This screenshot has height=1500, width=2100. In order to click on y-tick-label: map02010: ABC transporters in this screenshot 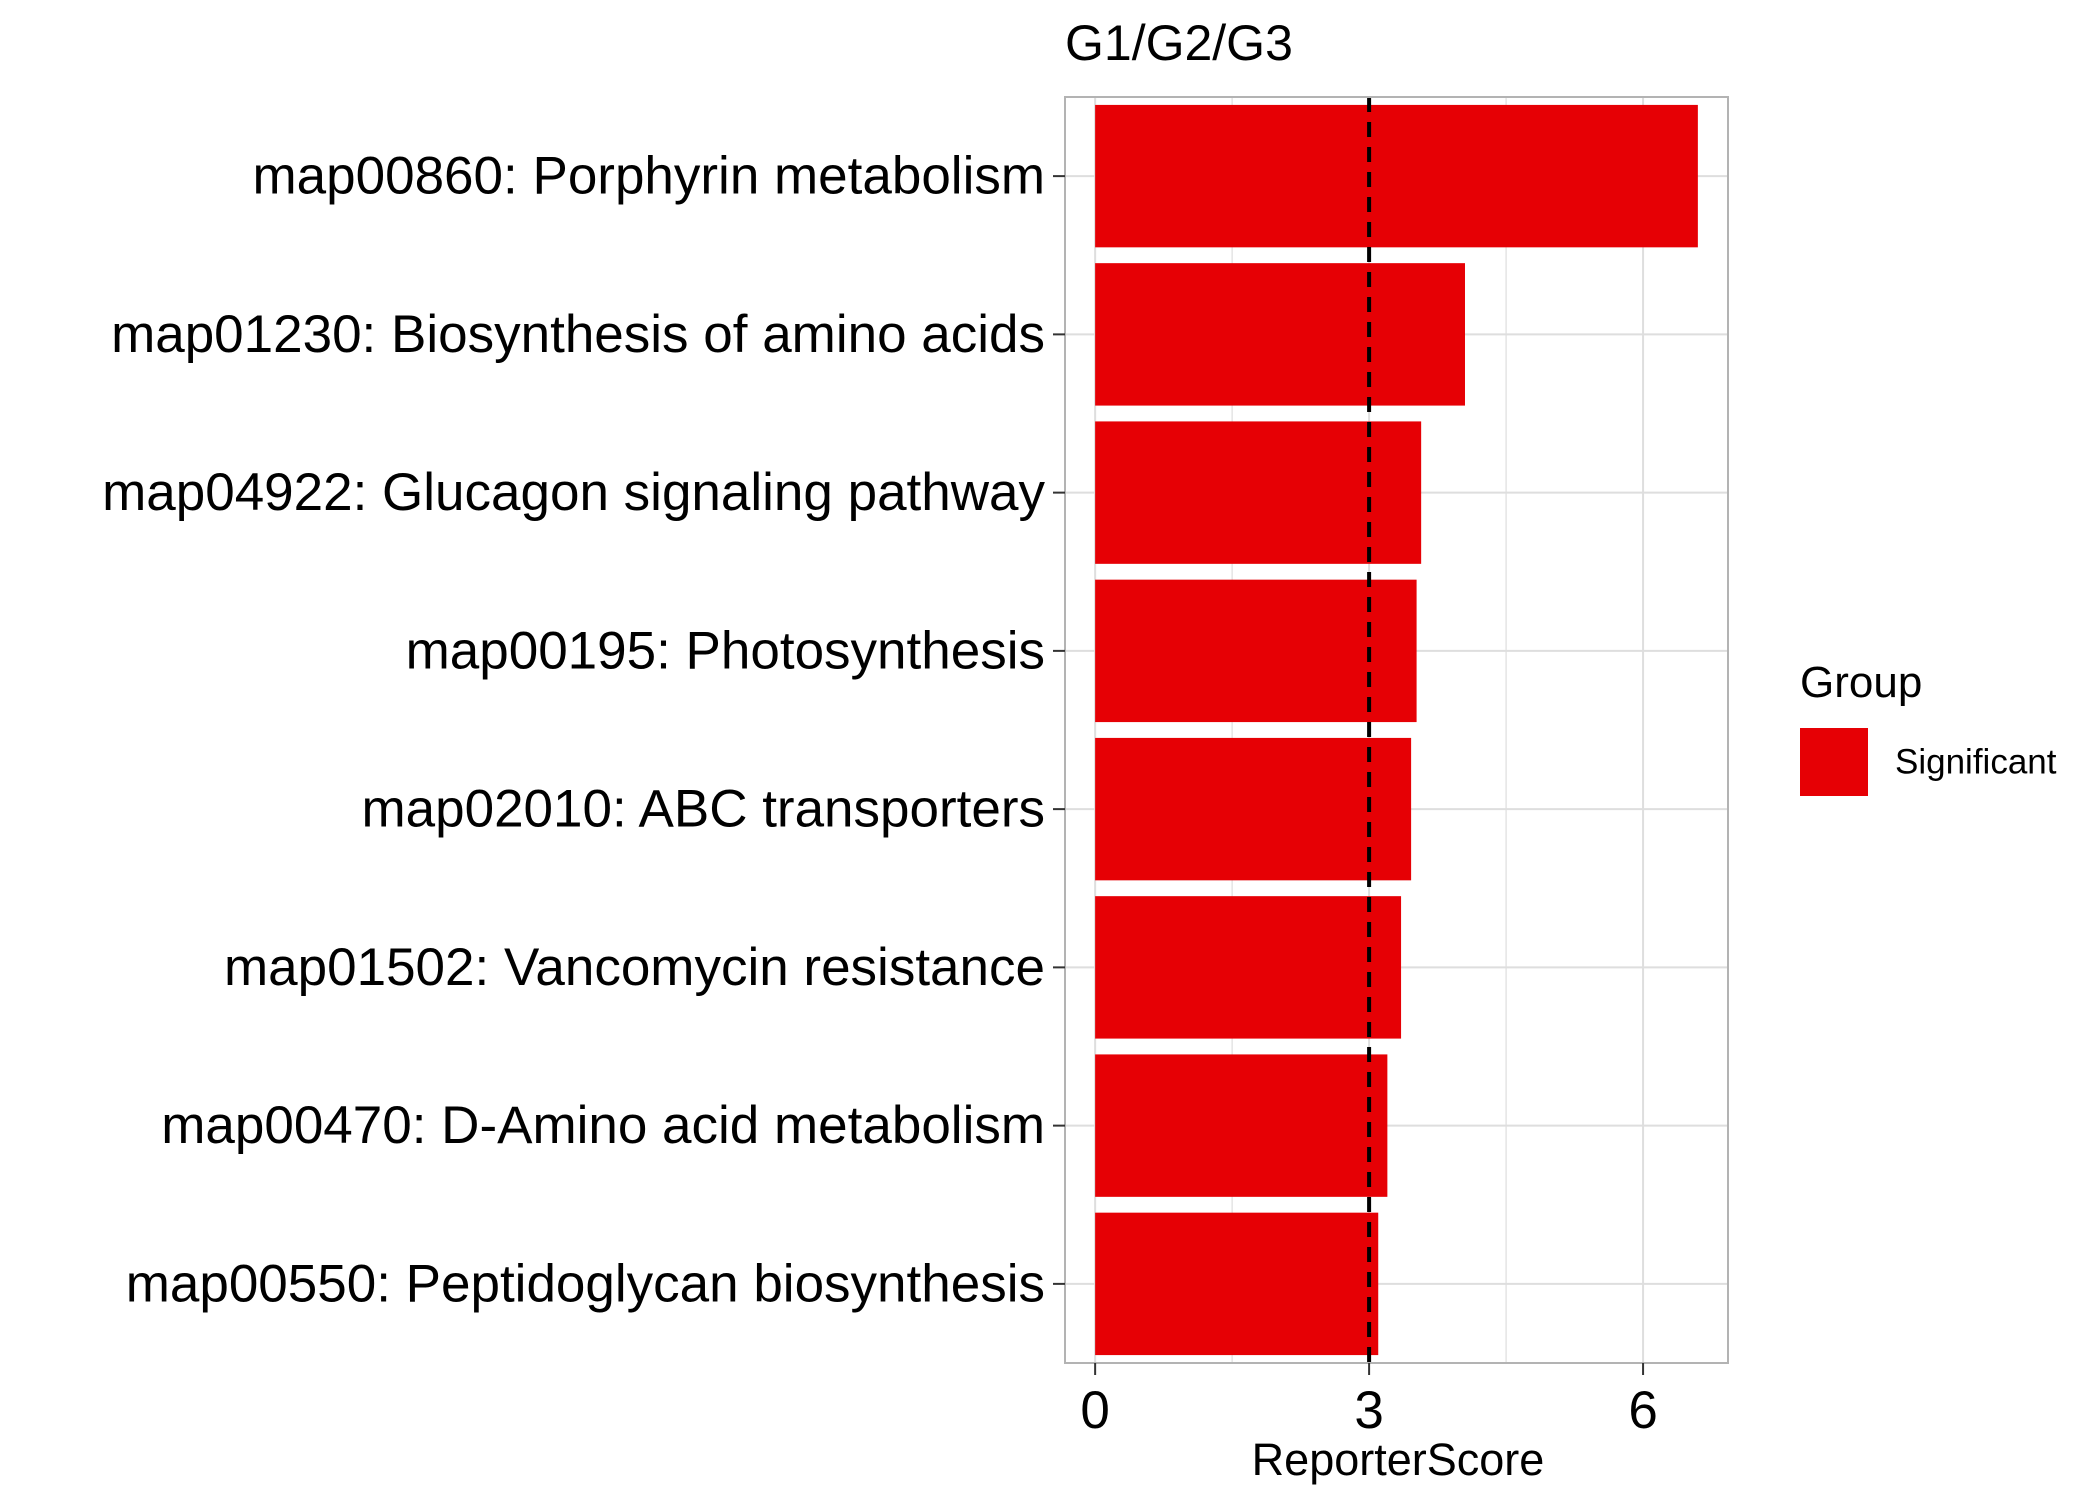, I will do `click(704, 809)`.